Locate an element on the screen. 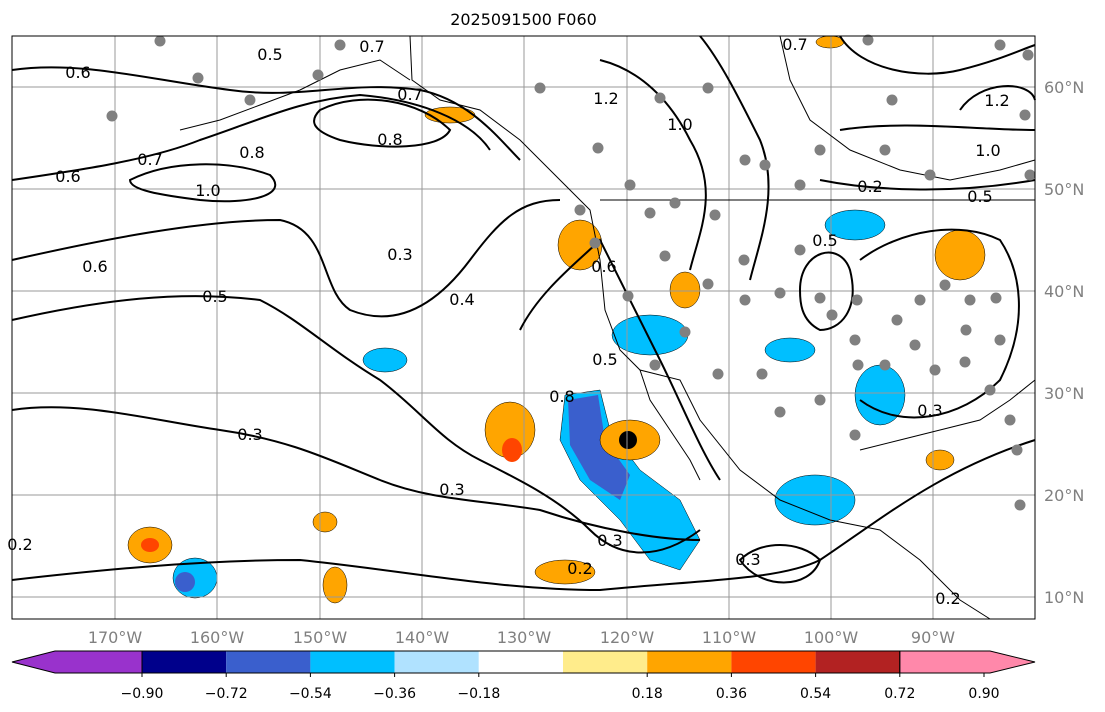 The width and height of the screenshot is (1105, 712). contour-label: 0.6 is located at coordinates (94, 266).